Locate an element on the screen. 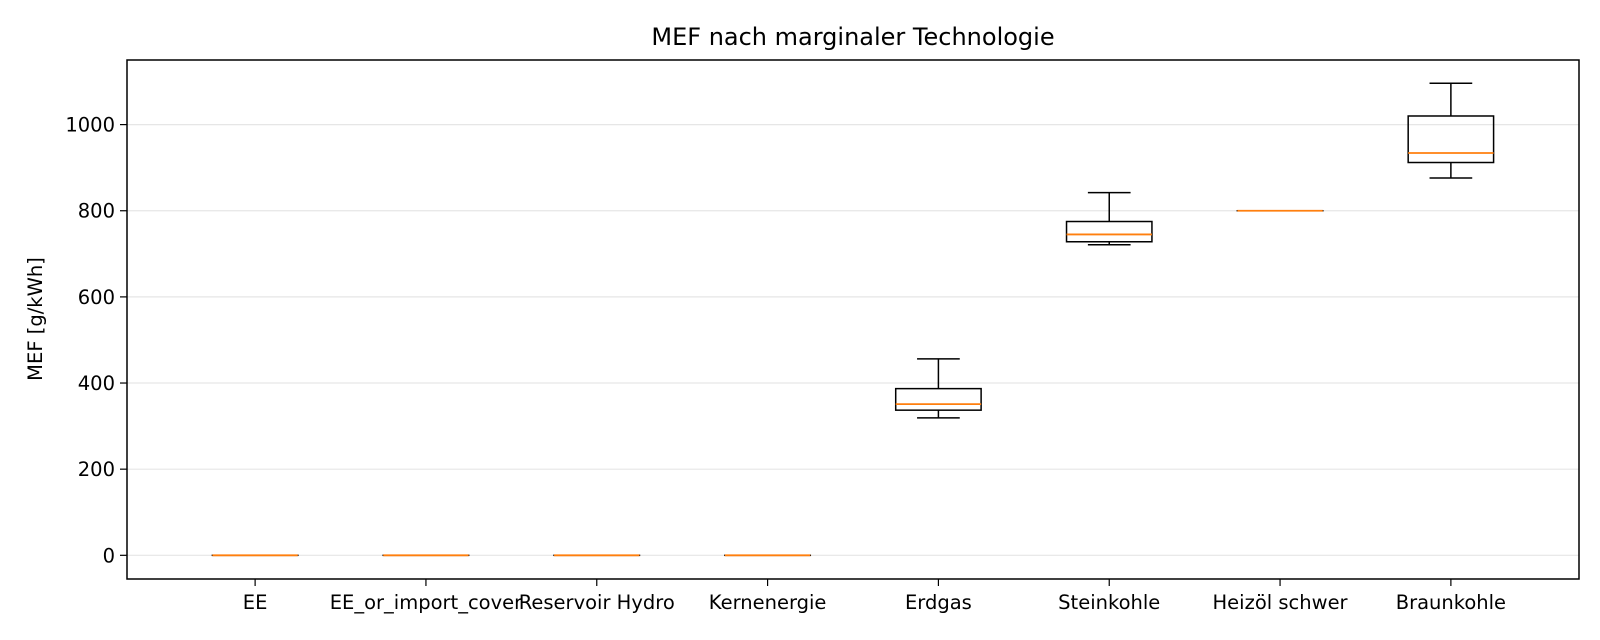  y-tick-label: 800 is located at coordinates (96, 211).